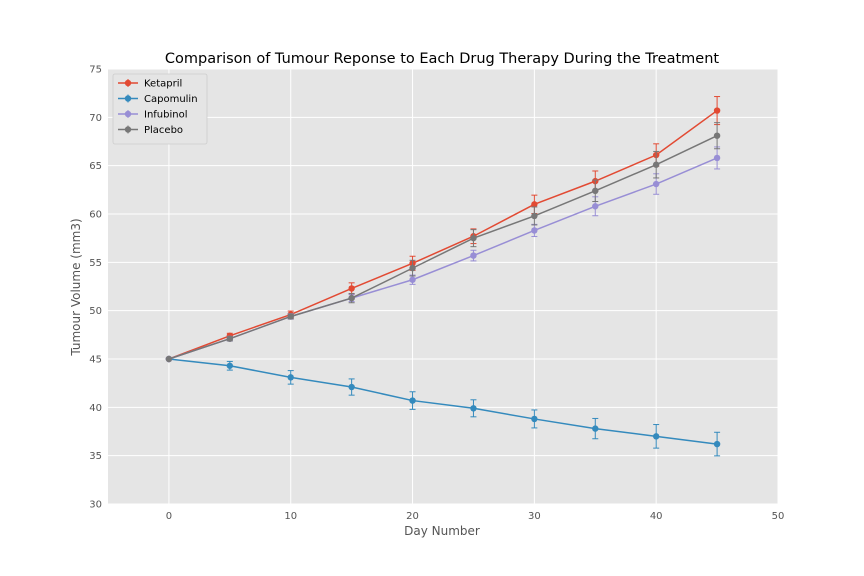  Describe the element at coordinates (778, 516) in the screenshot. I see `x-tick-label: 50` at that location.